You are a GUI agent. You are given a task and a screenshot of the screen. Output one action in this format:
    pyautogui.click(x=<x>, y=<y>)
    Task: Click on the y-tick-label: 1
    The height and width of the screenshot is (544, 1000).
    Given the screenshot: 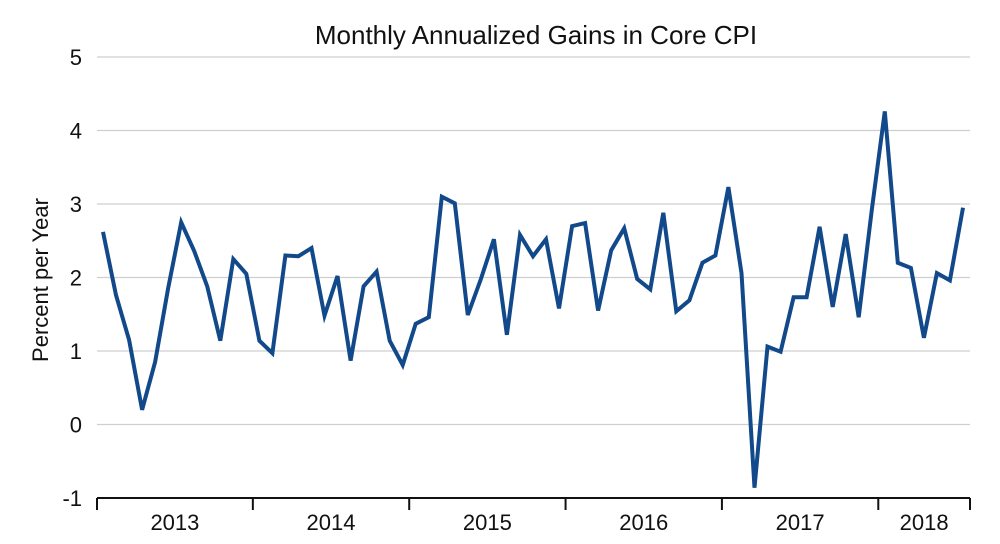 What is the action you would take?
    pyautogui.click(x=76, y=351)
    